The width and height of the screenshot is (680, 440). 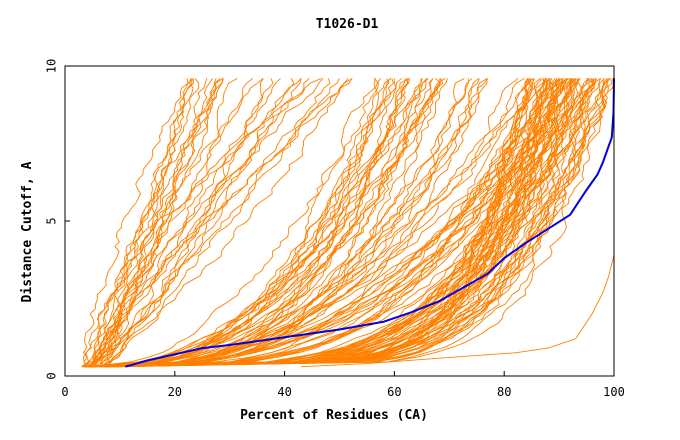 I want to click on x-tick-label: 0, so click(x=64, y=392).